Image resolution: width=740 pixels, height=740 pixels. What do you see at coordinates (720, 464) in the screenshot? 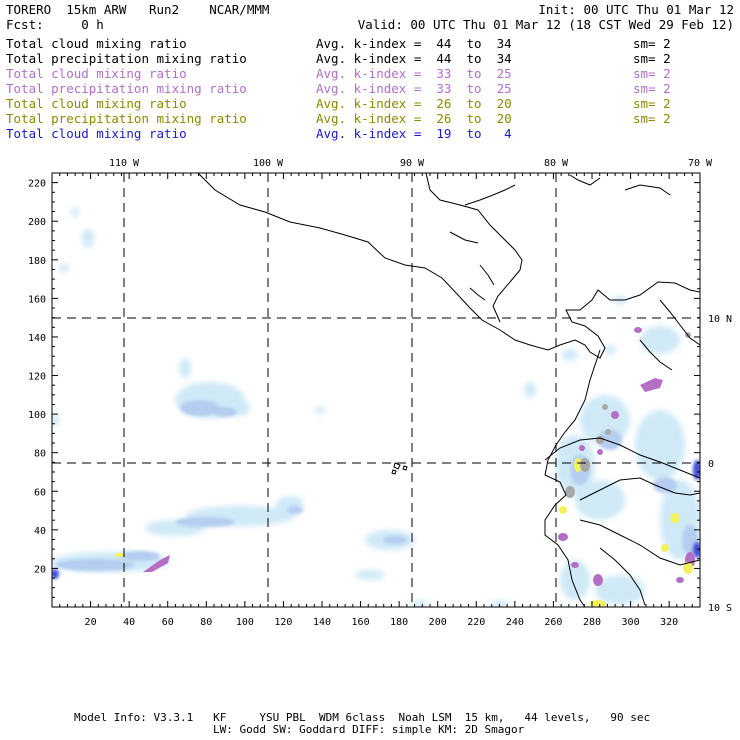
I see `latitude-labels: 10 N 0 10 S` at bounding box center [720, 464].